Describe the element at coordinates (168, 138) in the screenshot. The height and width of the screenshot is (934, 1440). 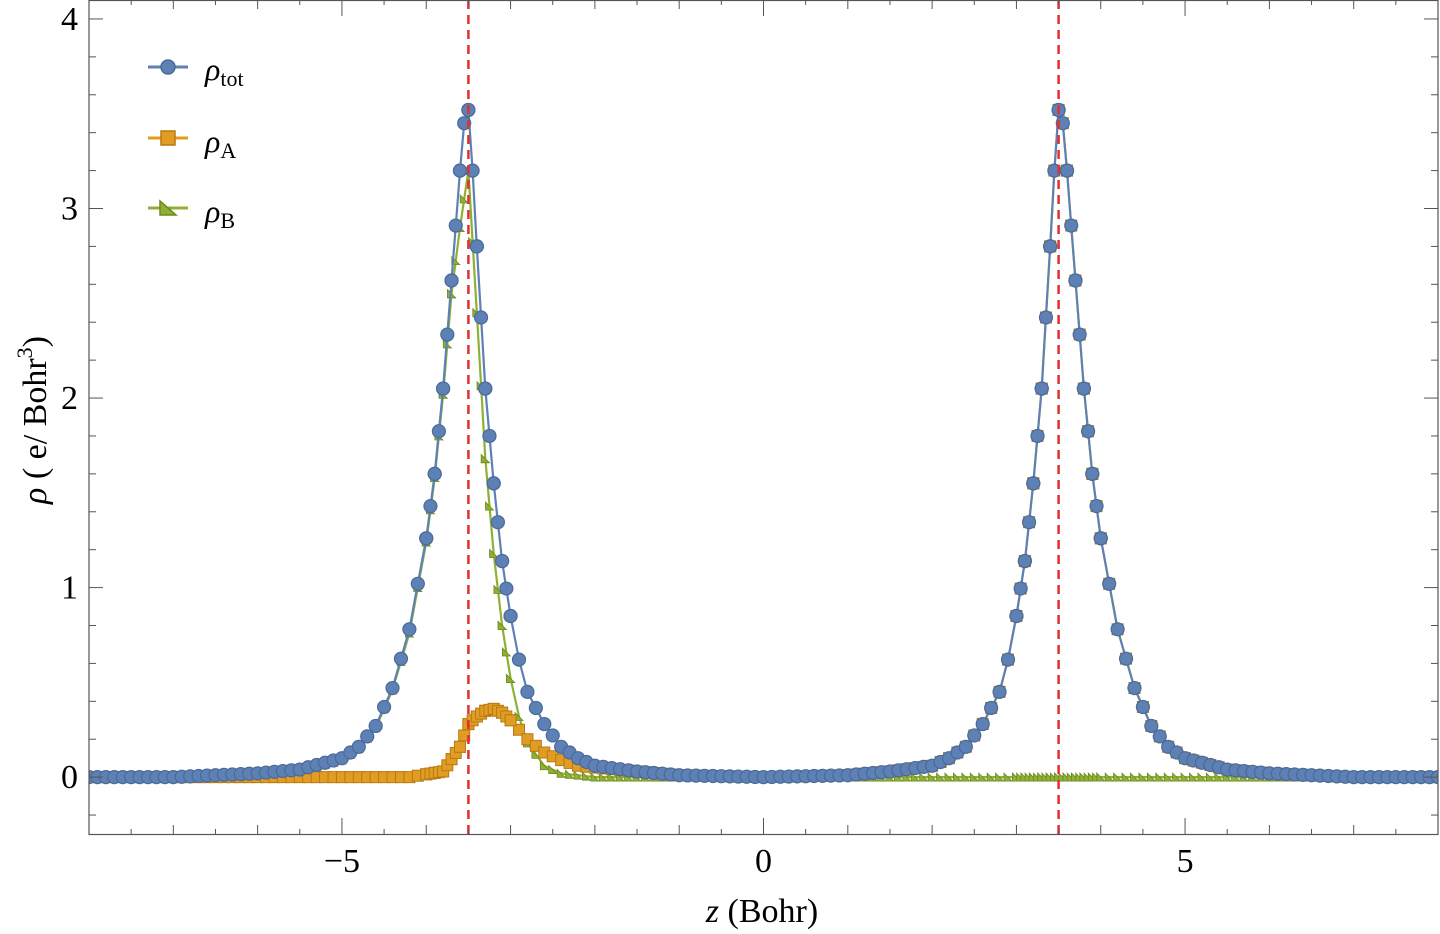
I see `legend-marker-square` at that location.